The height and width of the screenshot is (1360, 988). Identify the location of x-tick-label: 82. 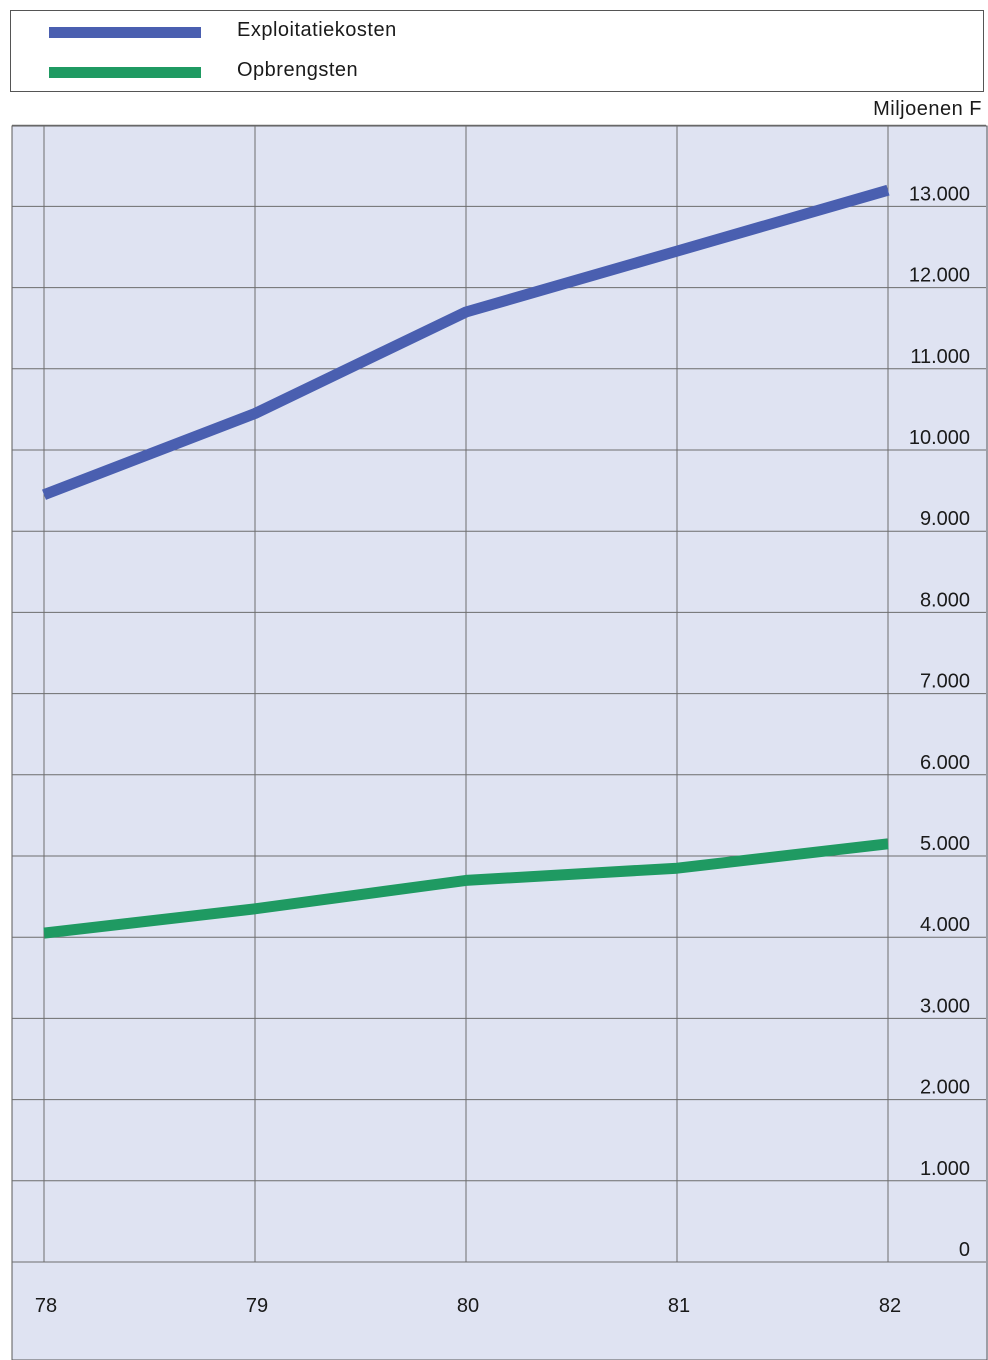
(890, 1306).